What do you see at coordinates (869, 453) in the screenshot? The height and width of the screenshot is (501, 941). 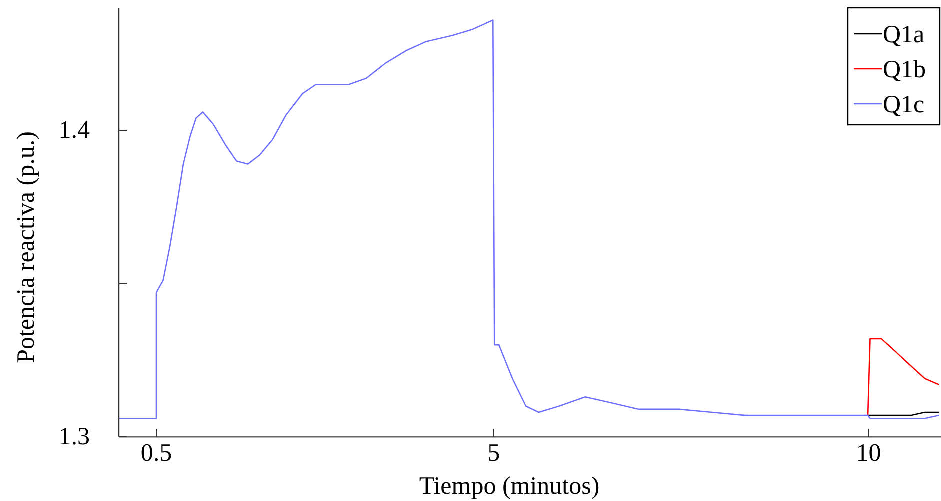 I see `x-tick-label: 10` at bounding box center [869, 453].